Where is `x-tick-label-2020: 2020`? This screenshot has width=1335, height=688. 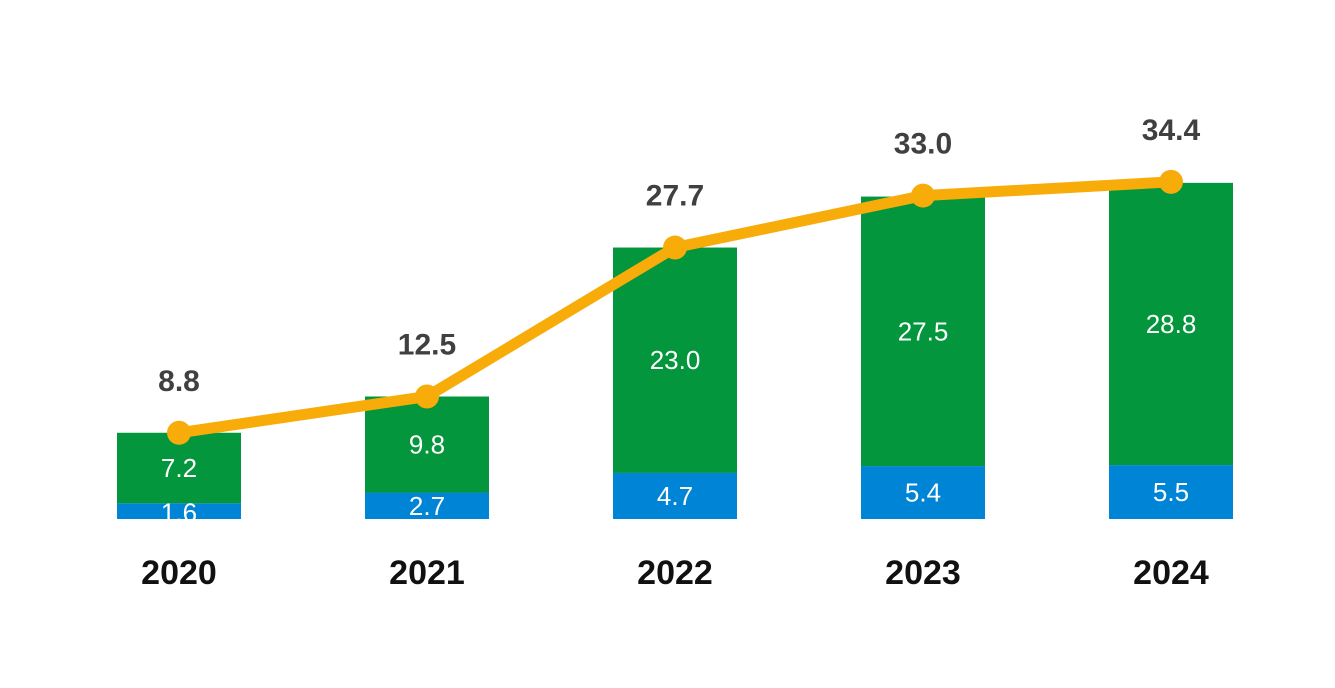 x-tick-label-2020: 2020 is located at coordinates (179, 573).